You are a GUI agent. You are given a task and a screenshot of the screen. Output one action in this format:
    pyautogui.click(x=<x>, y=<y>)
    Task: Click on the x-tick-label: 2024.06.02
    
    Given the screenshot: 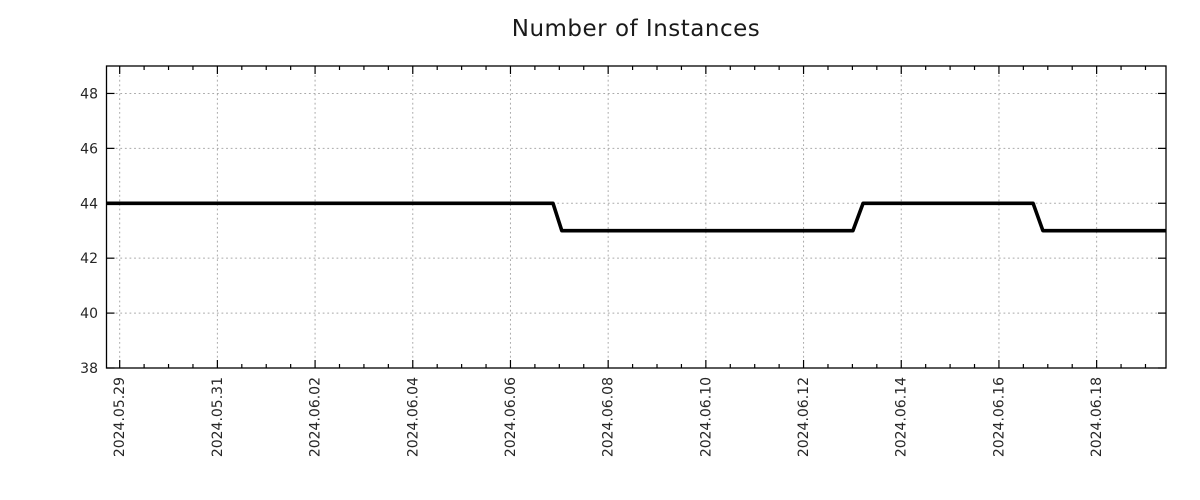 What is the action you would take?
    pyautogui.click(x=316, y=417)
    